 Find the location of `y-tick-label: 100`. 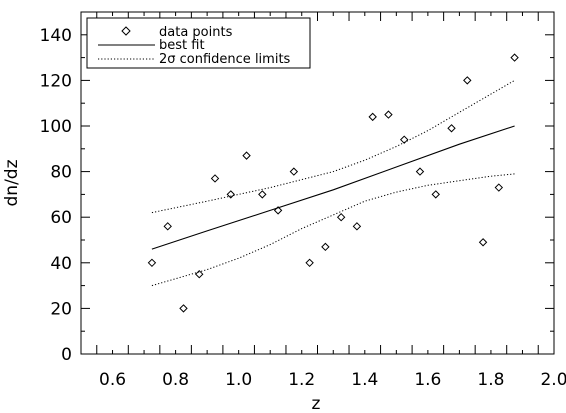

y-tick-label: 100 is located at coordinates (56, 127).